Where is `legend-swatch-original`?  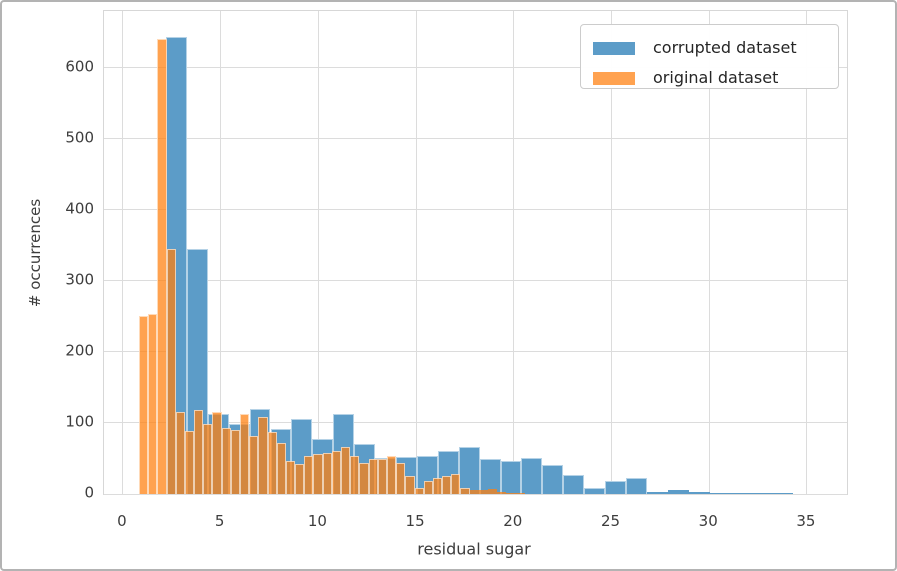 legend-swatch-original is located at coordinates (614, 78).